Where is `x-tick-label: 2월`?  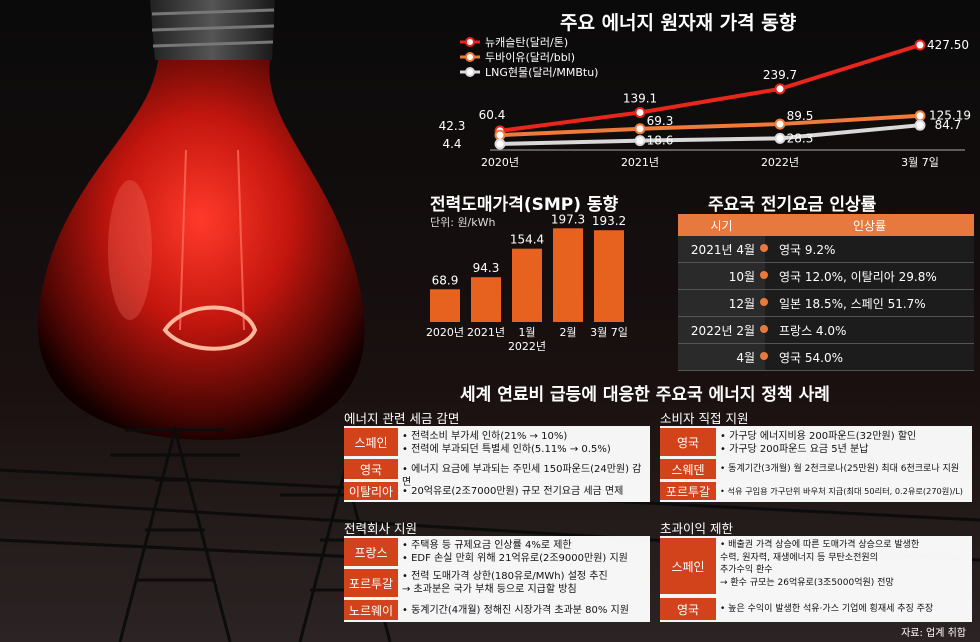 x-tick-label: 2월 is located at coordinates (567, 332).